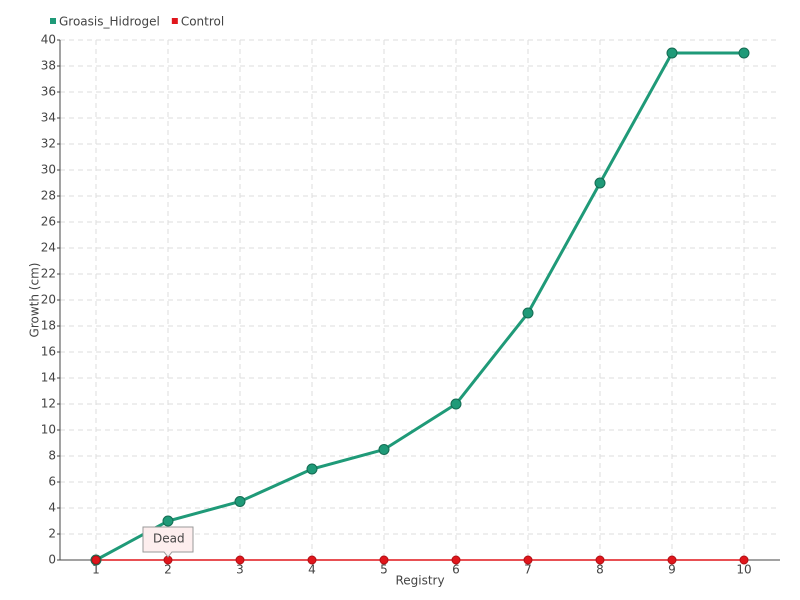 Image resolution: width=800 pixels, height=600 pixels. What do you see at coordinates (48, 274) in the screenshot?
I see `y-tick-label: 22` at bounding box center [48, 274].